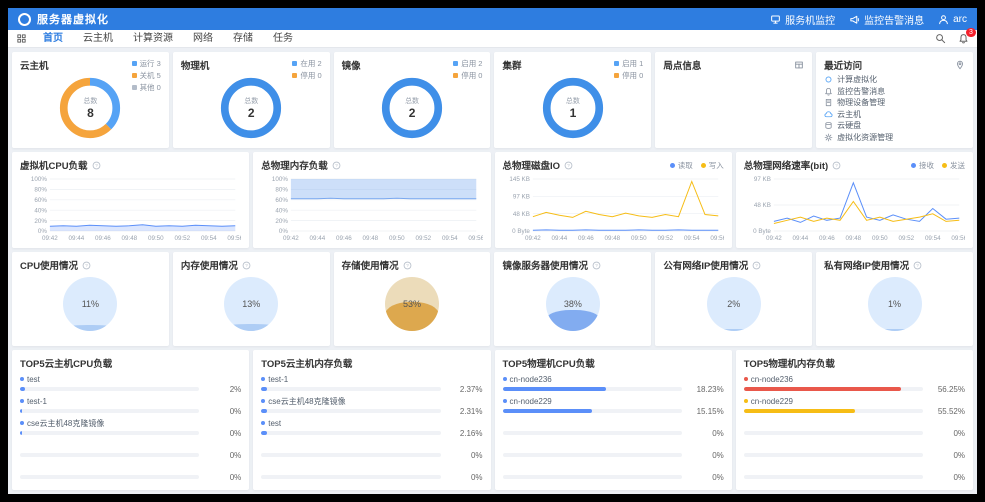 The image size is (985, 502). I want to click on top5-list: cn-node236 18.23% cn-node229 15.15% 0% 0% 0%, so click(613, 429).